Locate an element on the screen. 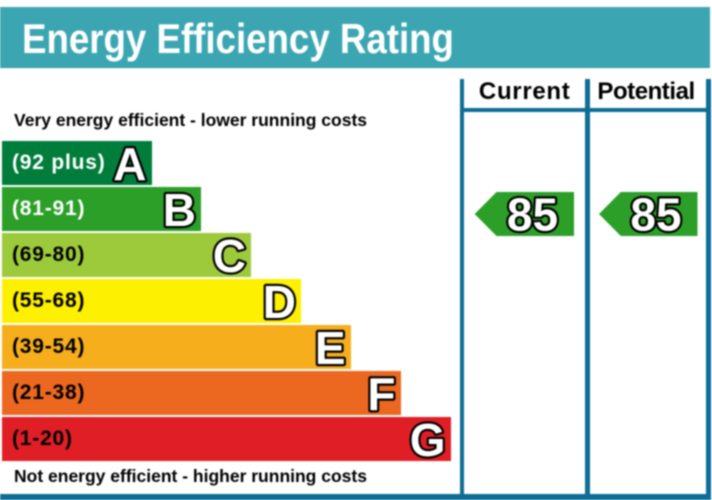 The image size is (712, 500). svg-text: B is located at coordinates (179, 210).